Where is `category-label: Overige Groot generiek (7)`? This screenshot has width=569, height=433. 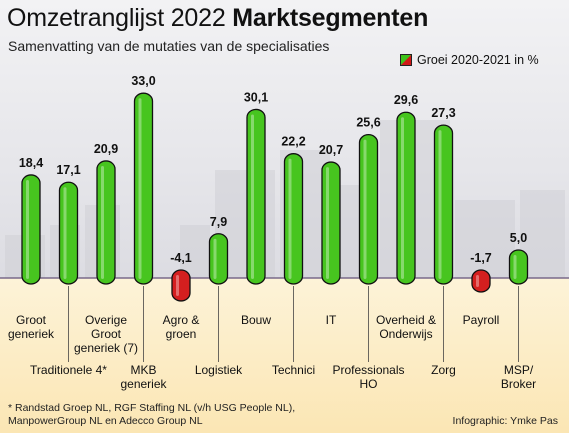 category-label: Overige Groot generiek (7) is located at coordinates (106, 334).